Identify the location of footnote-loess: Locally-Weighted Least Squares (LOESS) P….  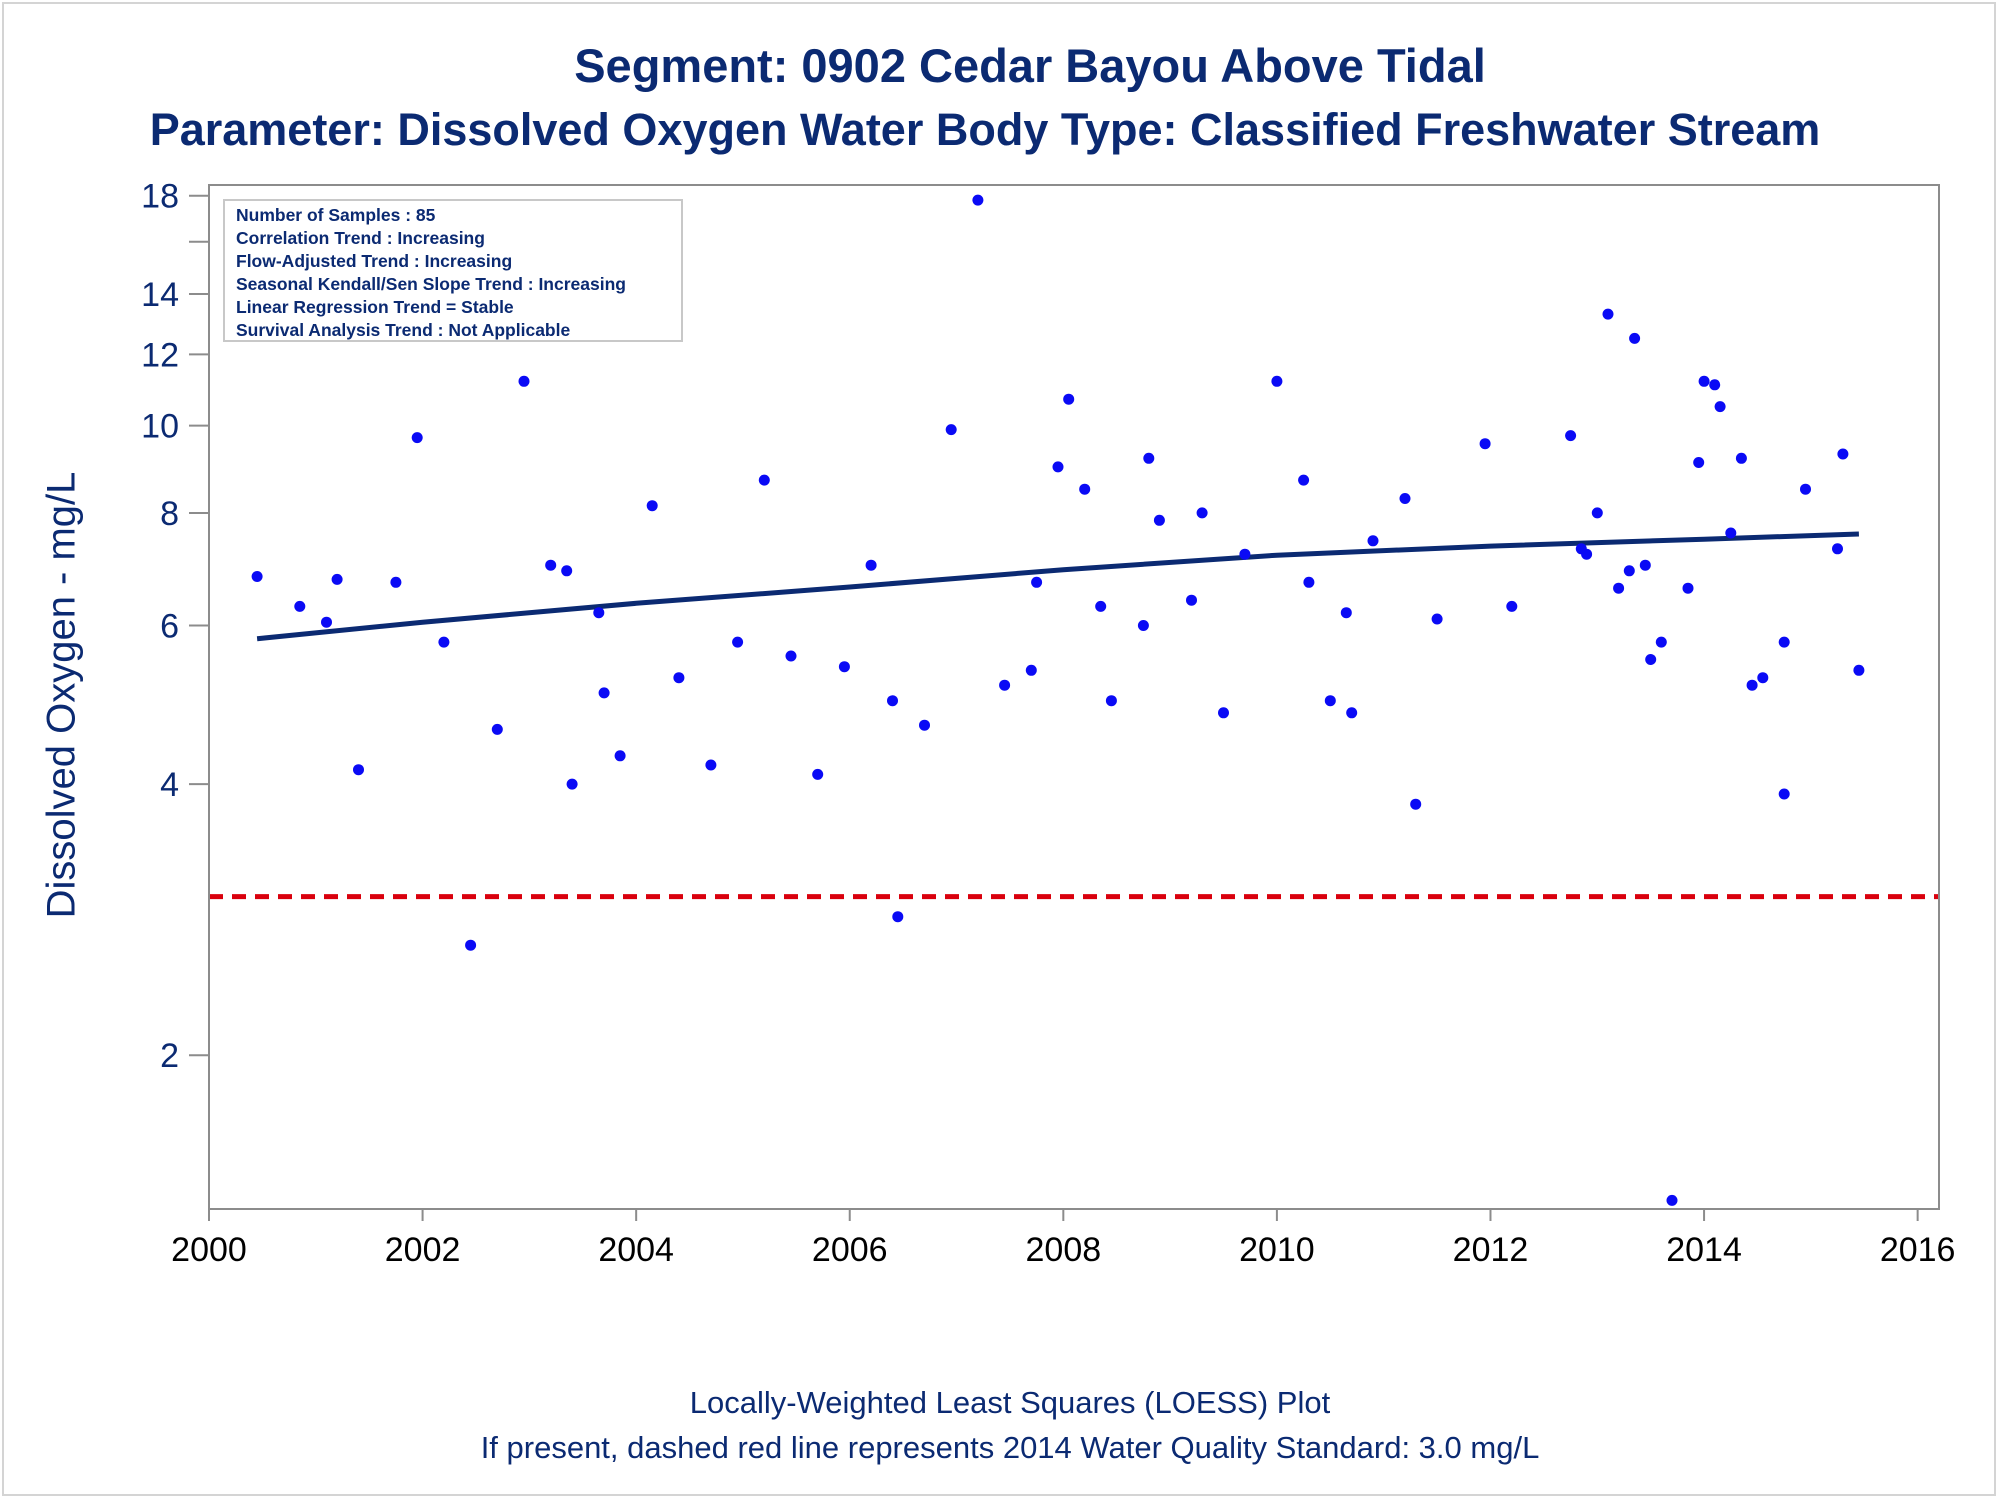
(1010, 1402).